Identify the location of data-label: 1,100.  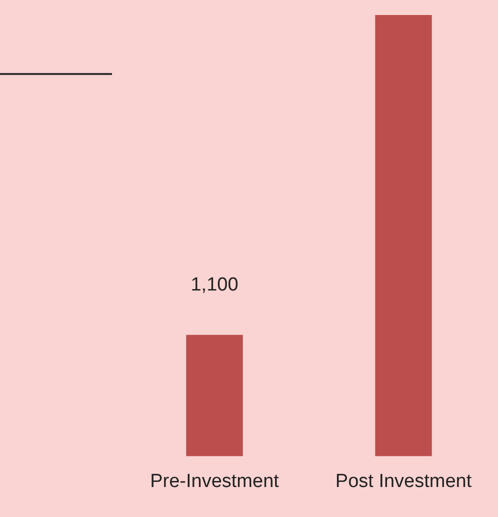
(214, 285).